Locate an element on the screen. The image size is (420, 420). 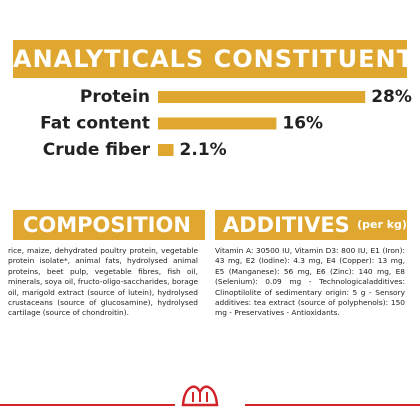
value-label: 28% is located at coordinates (391, 97).